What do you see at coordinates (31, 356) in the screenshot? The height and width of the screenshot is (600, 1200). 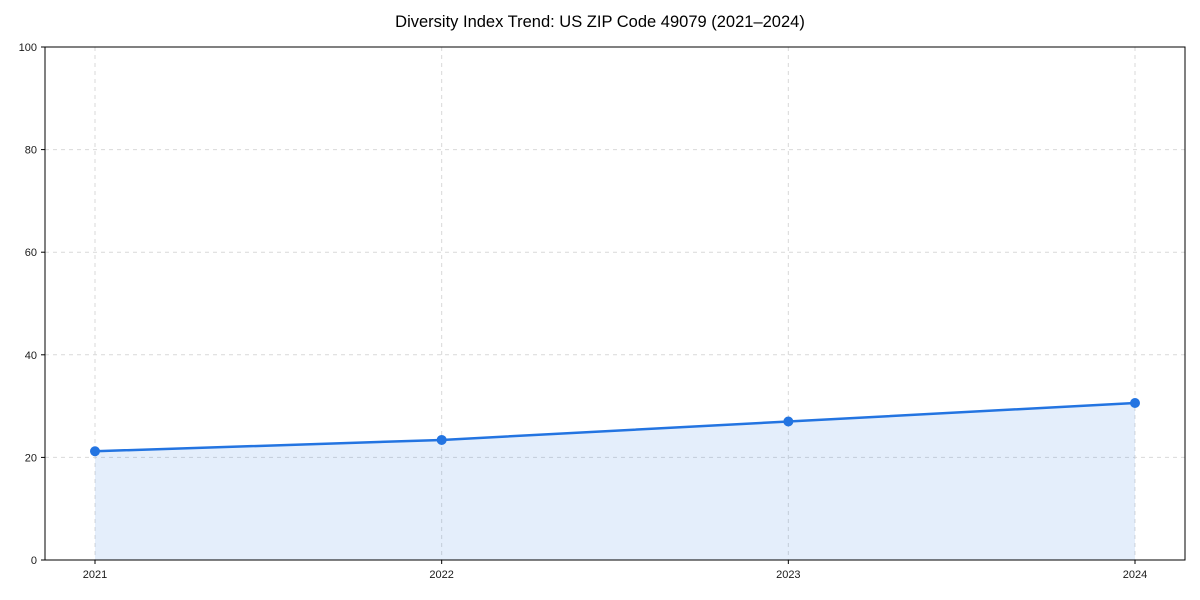 I see `y-tick-label: 40` at bounding box center [31, 356].